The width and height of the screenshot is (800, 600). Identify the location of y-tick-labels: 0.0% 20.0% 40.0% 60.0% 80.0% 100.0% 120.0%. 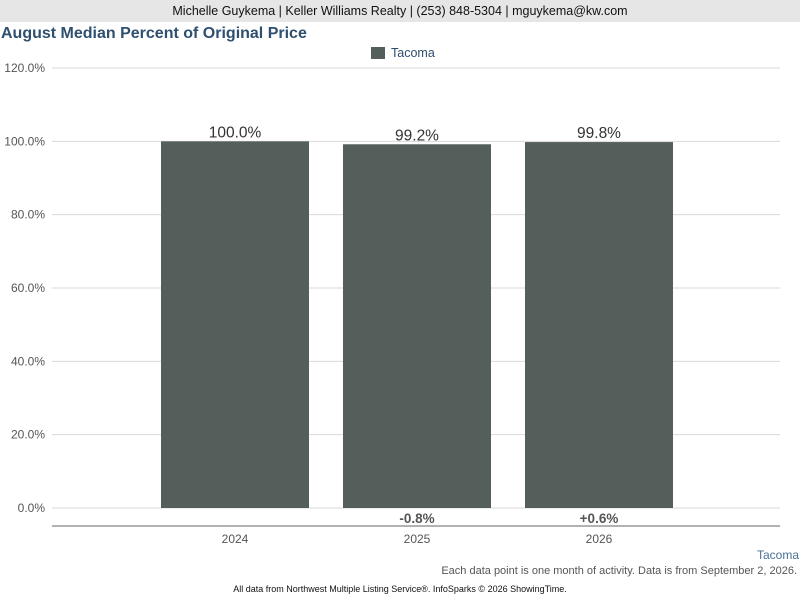
(24, 288).